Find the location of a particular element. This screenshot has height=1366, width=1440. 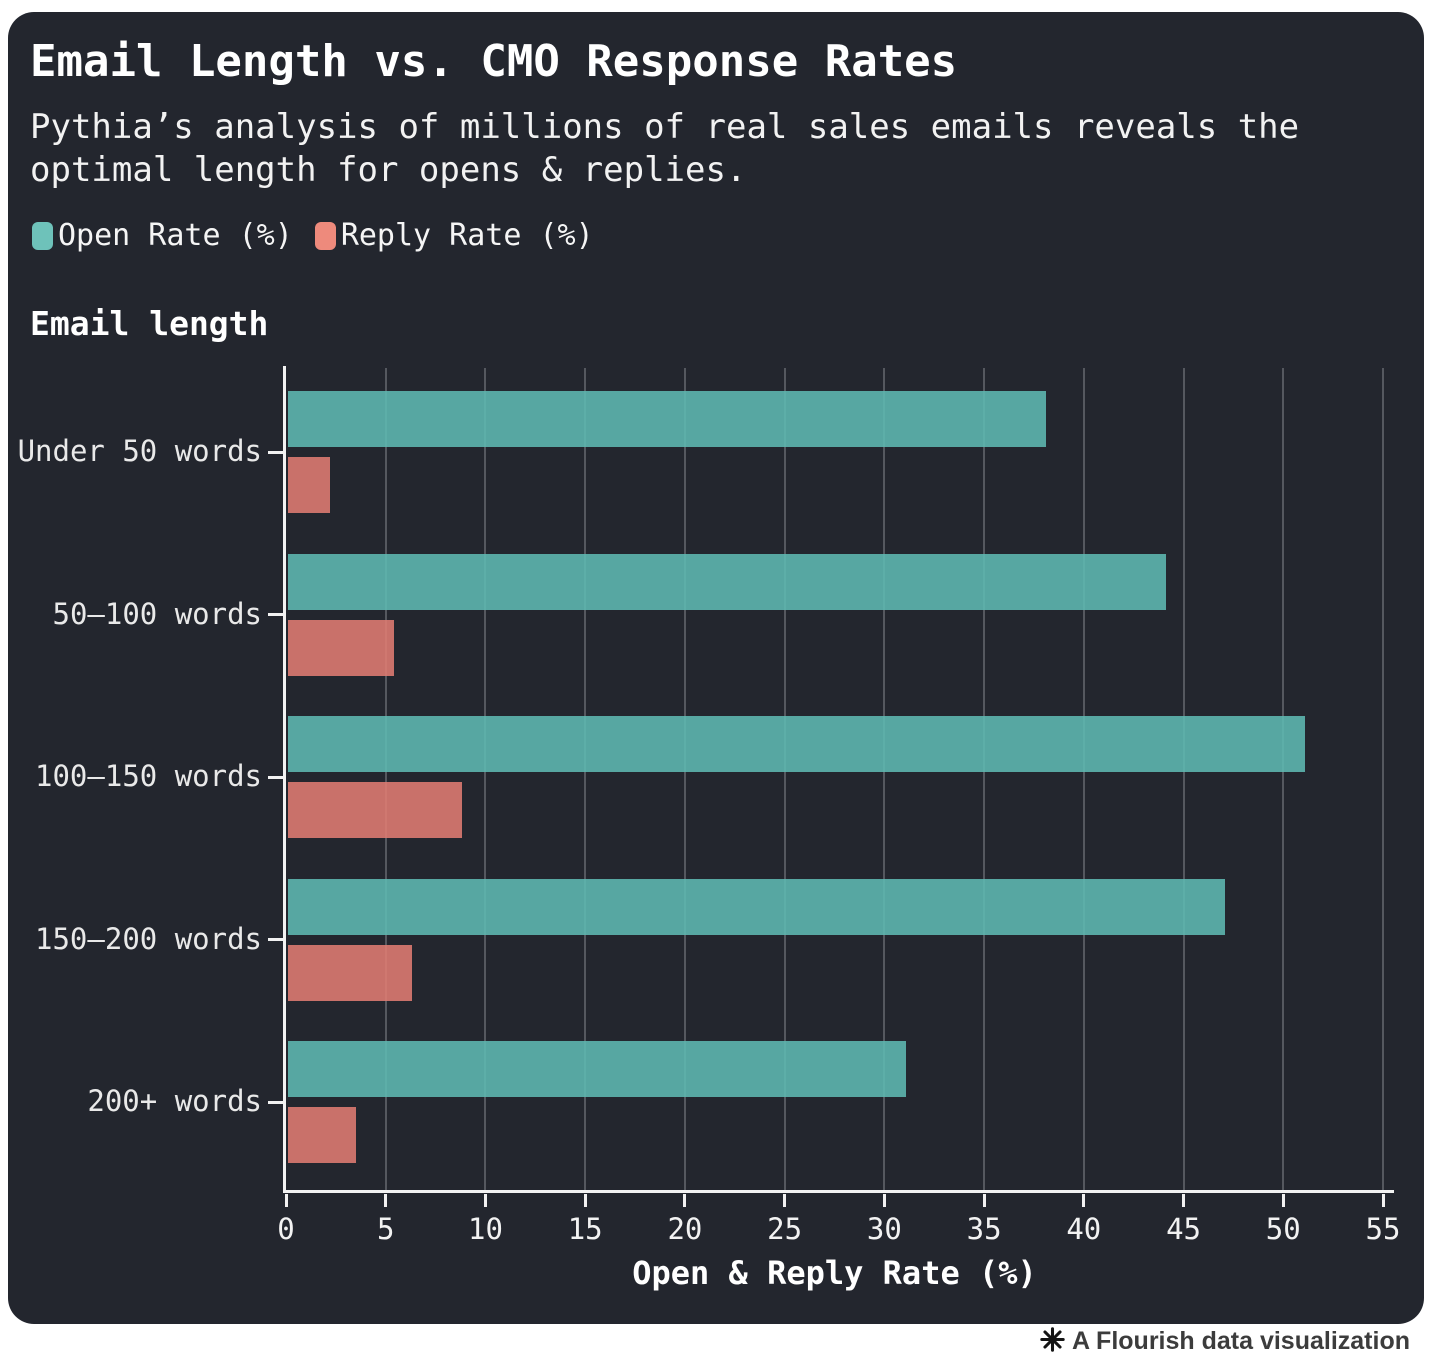

x-tick-label: 15 is located at coordinates (585, 1229).